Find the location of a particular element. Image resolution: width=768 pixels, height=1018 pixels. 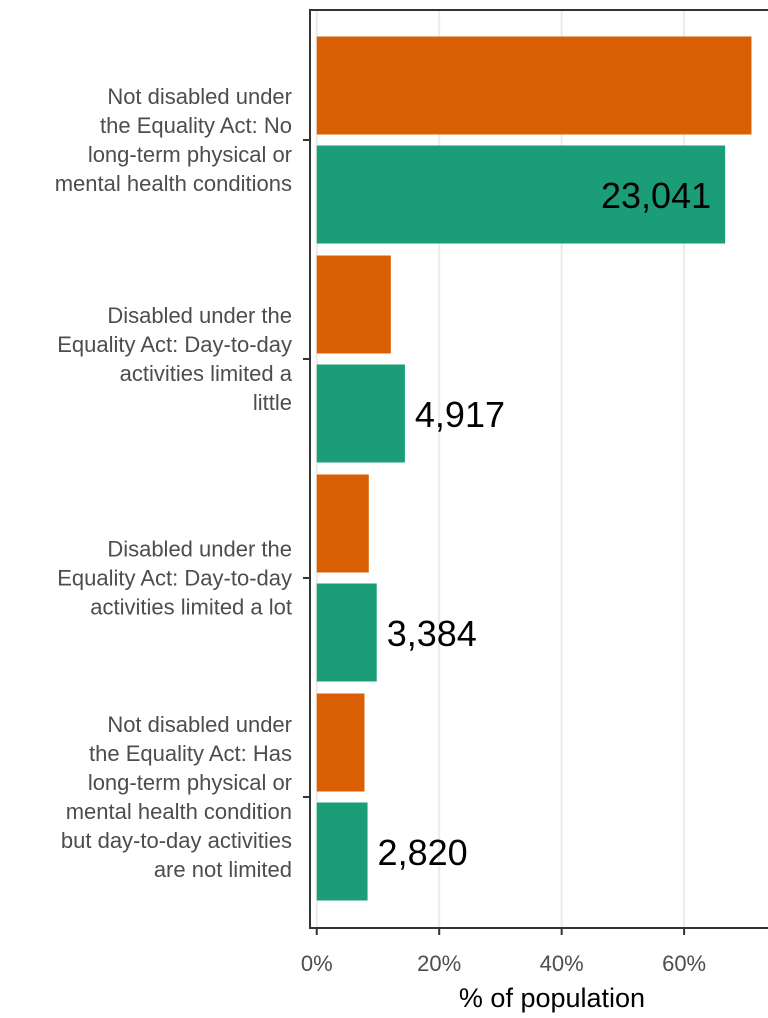

data-label: 4,917 is located at coordinates (460, 414).